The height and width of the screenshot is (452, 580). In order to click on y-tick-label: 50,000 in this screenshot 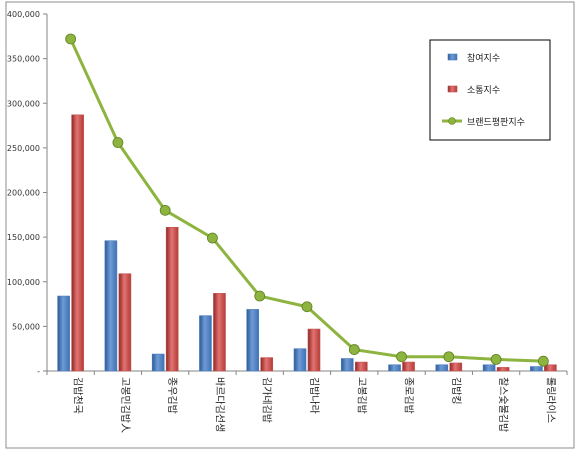, I will do `click(26, 326)`.